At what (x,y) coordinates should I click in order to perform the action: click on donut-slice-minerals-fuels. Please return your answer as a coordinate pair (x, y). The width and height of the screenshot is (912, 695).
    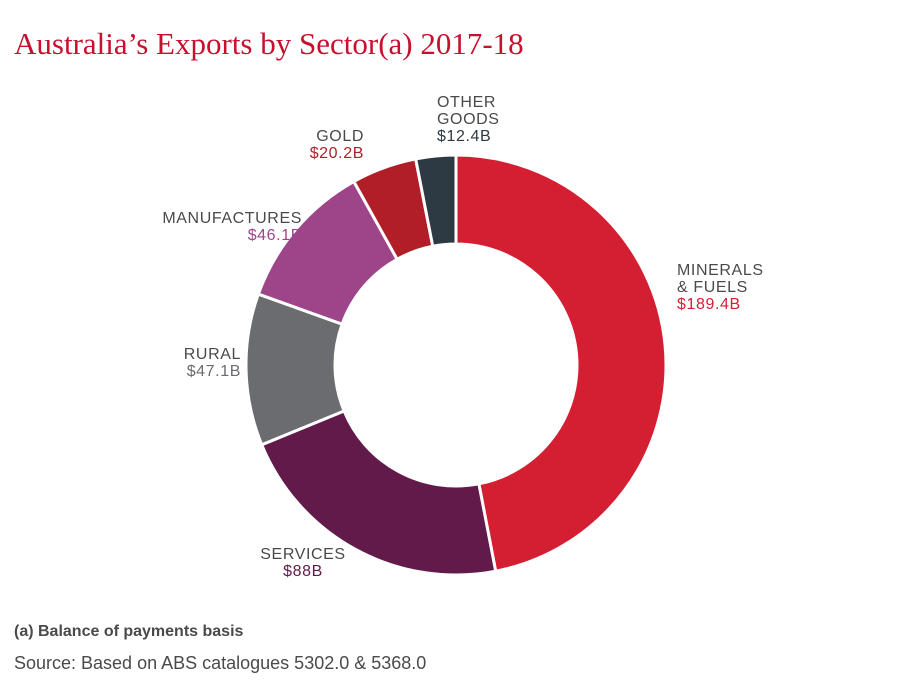
    Looking at the image, I should click on (561, 363).